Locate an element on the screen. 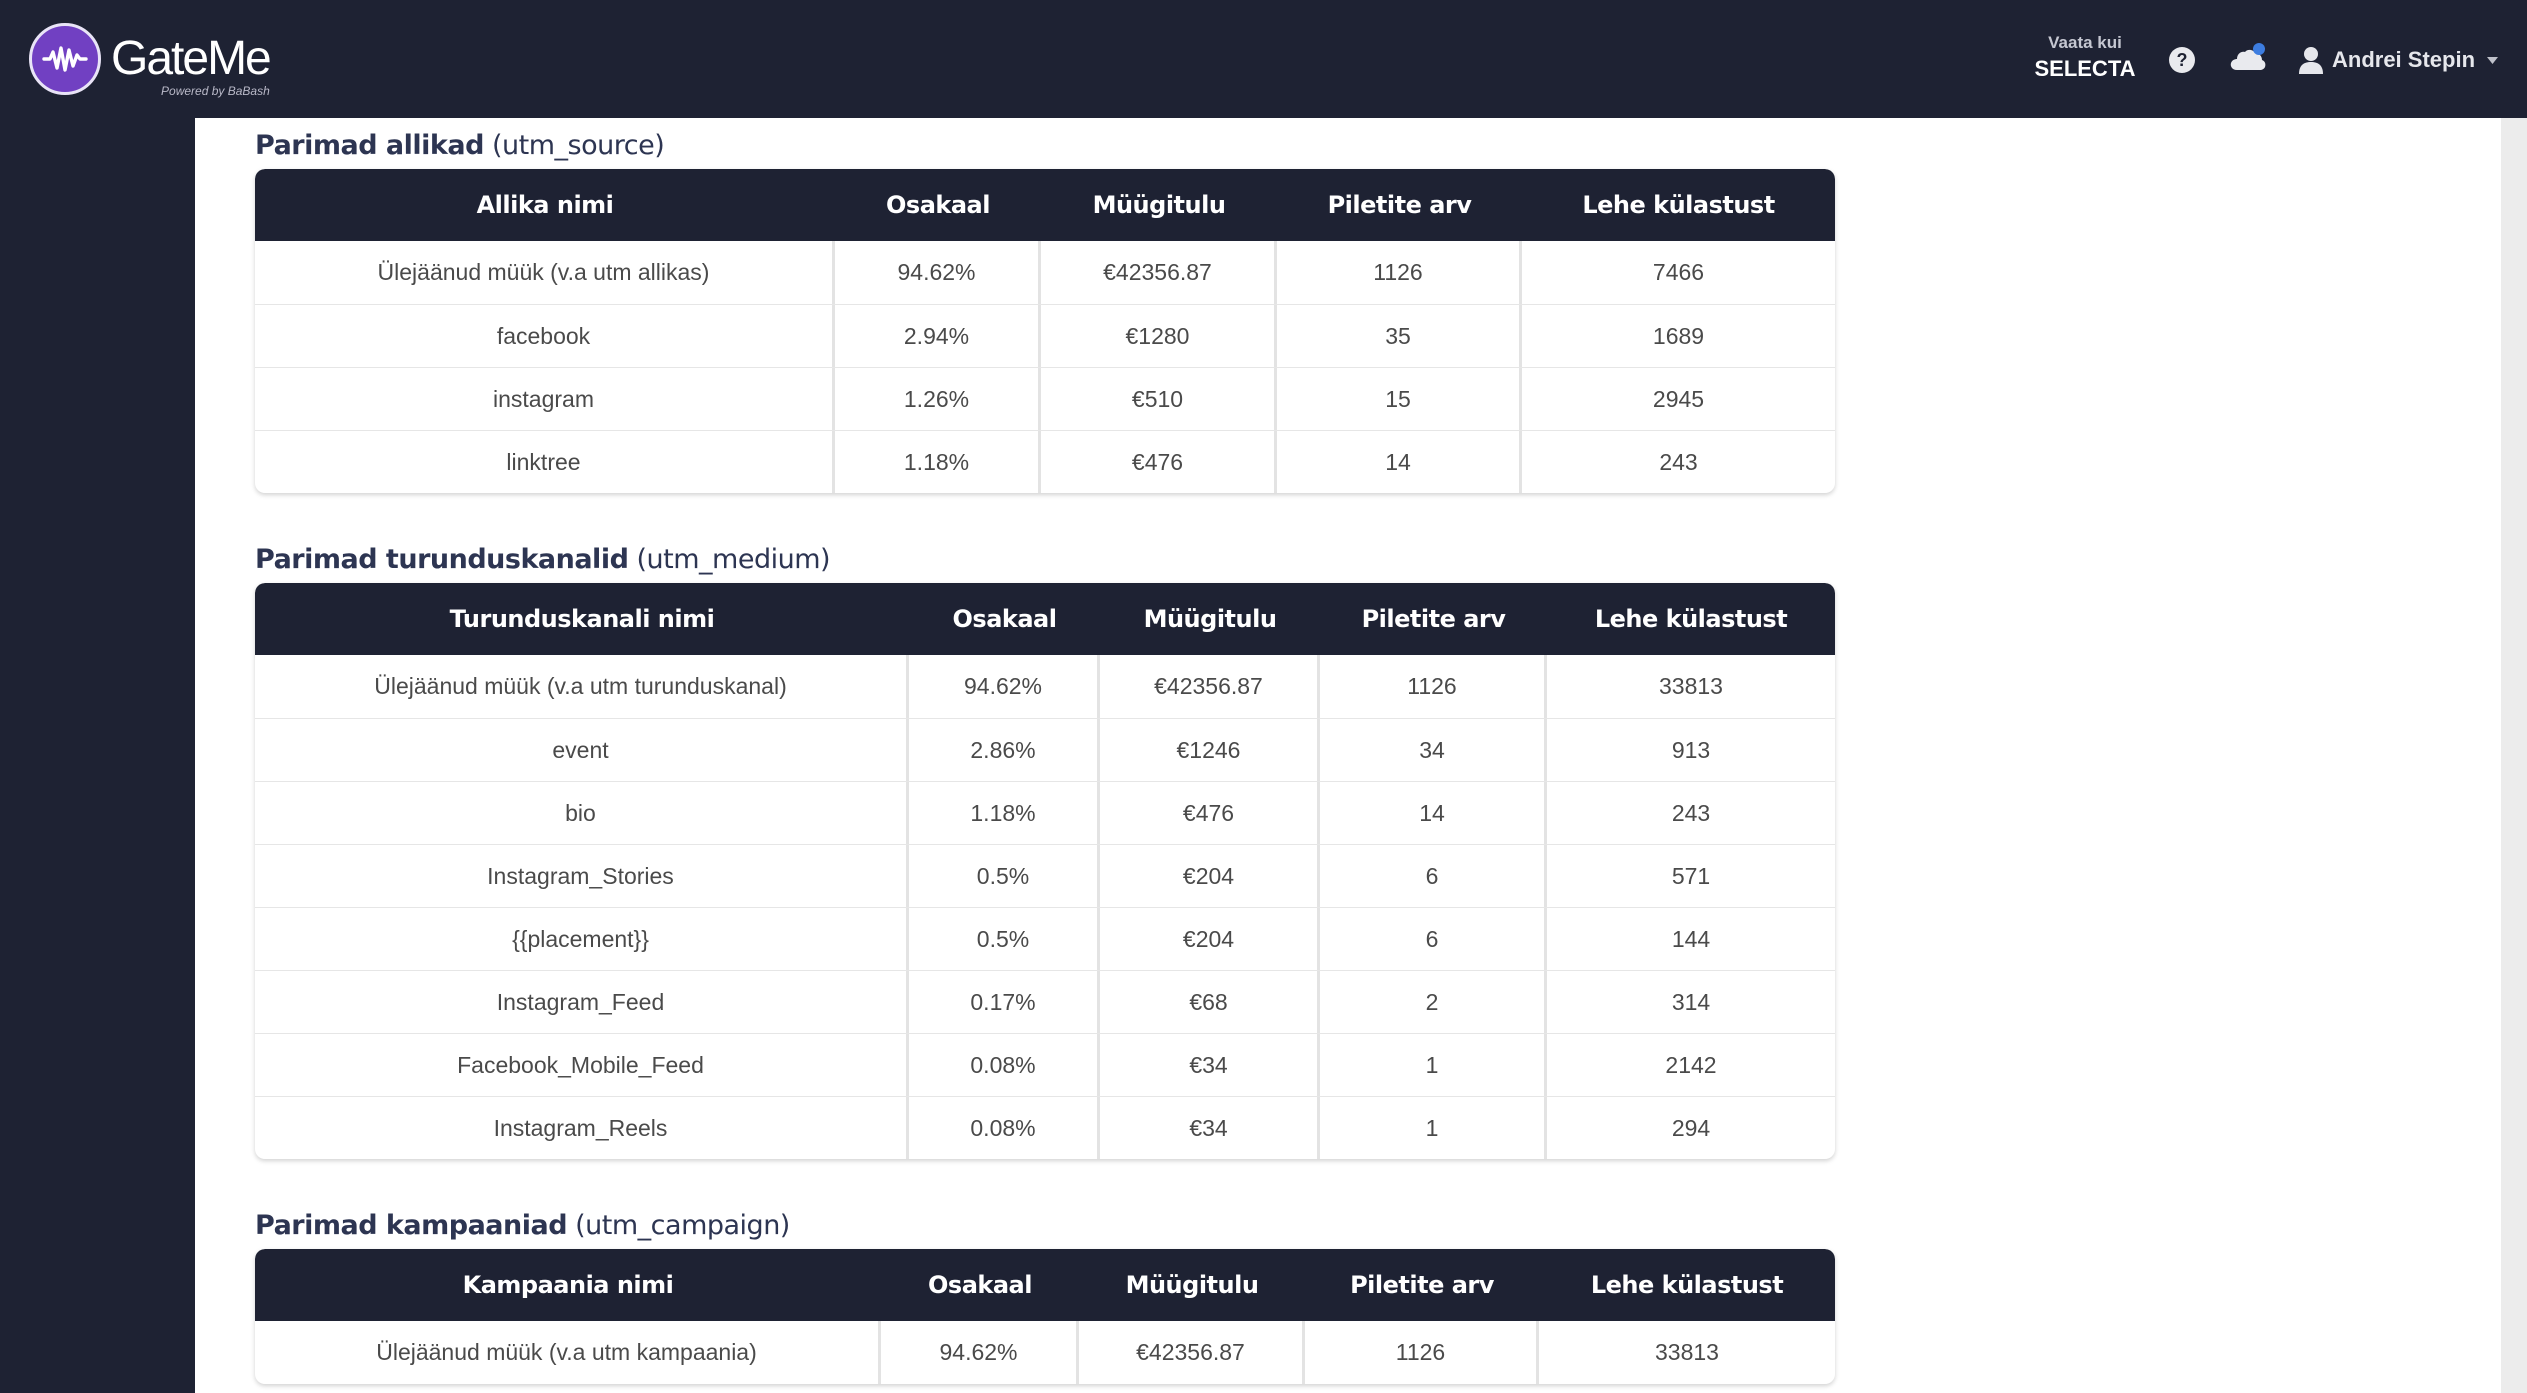 This screenshot has width=2527, height=1393. section-title: Parimad turunduskanalid (utm_medium) is located at coordinates (1045, 560).